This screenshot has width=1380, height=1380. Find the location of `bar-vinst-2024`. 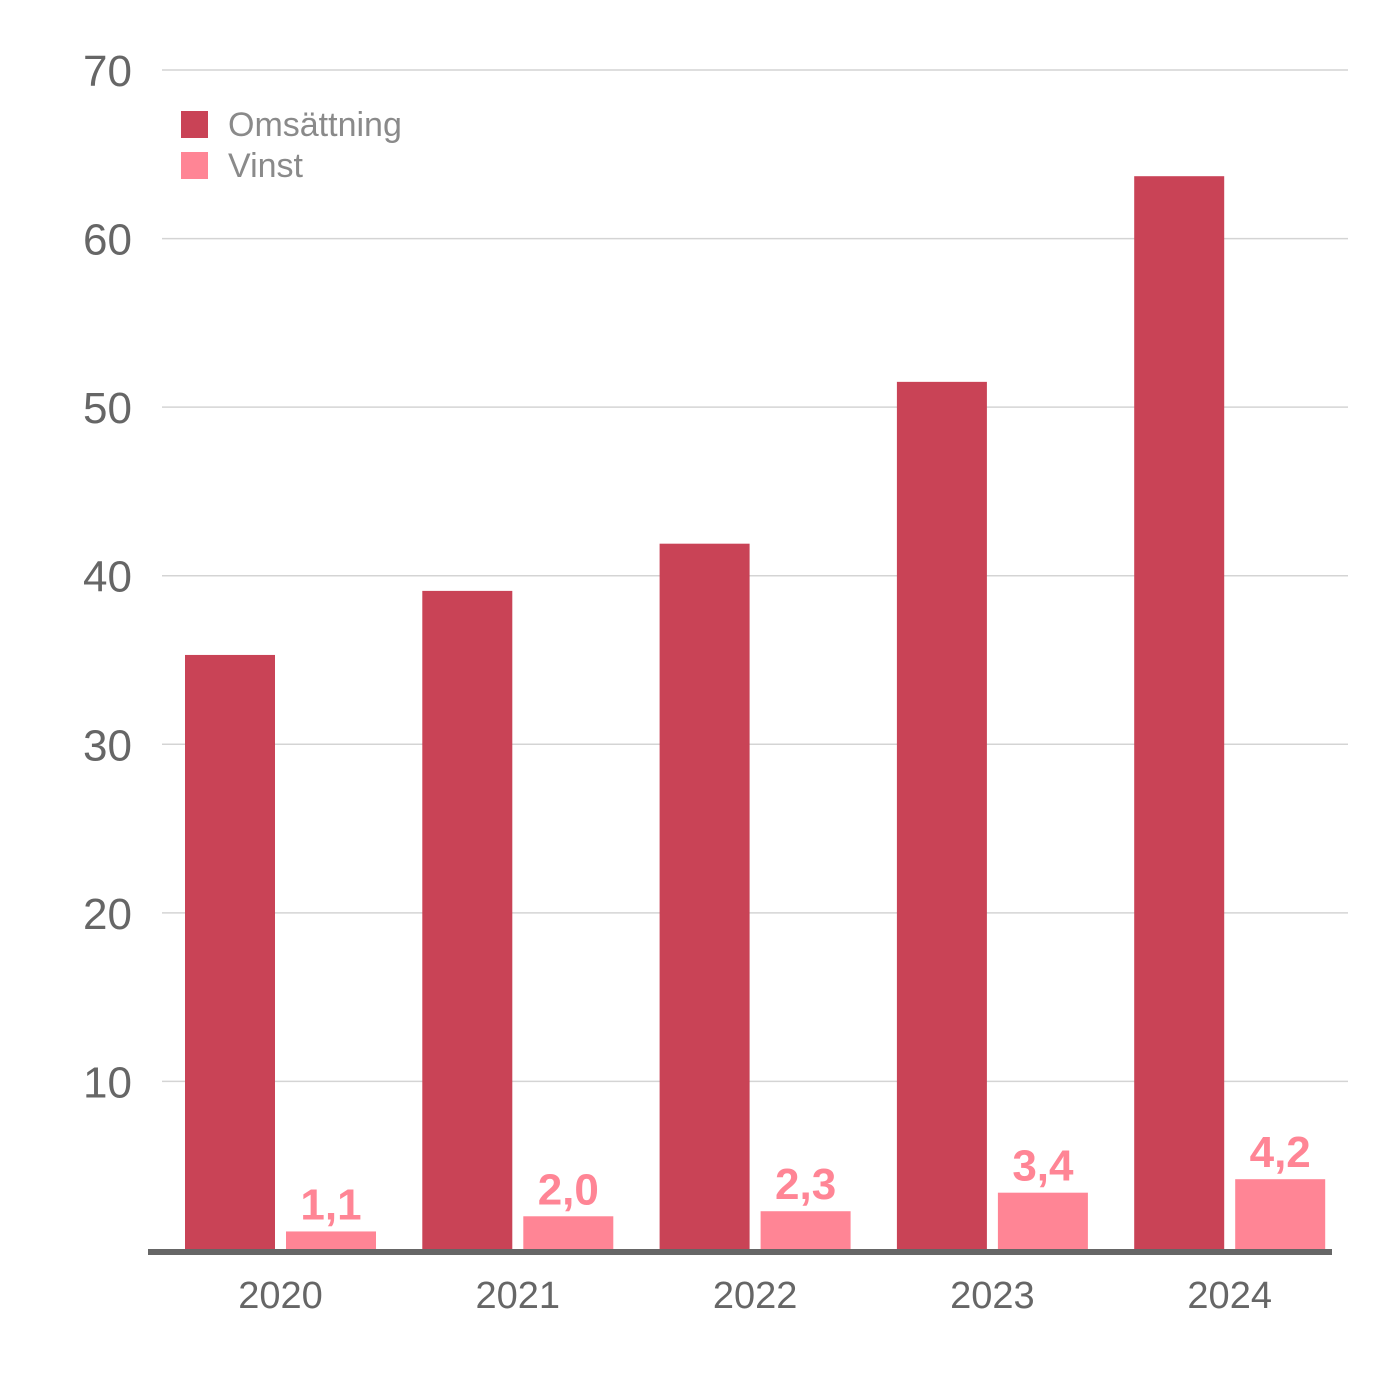

bar-vinst-2024 is located at coordinates (1280, 1214).